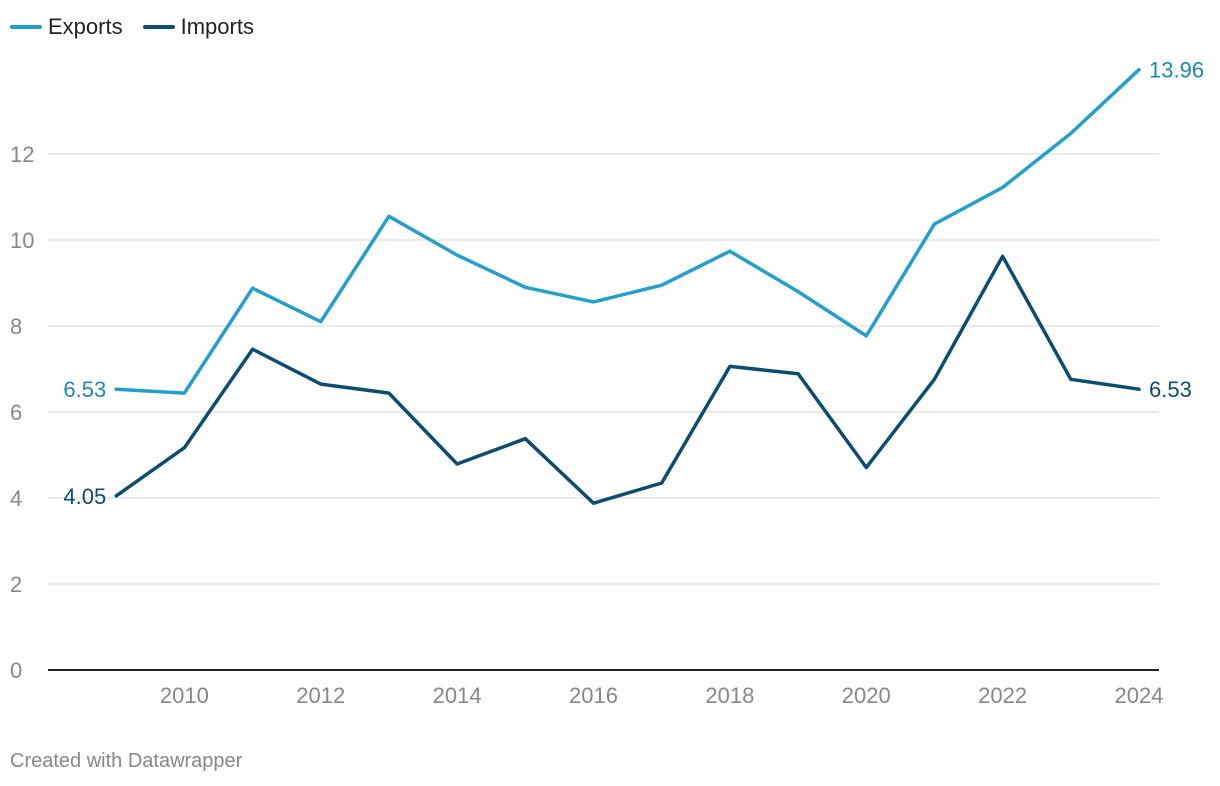  What do you see at coordinates (158, 27) in the screenshot?
I see `legend-swatch-imports` at bounding box center [158, 27].